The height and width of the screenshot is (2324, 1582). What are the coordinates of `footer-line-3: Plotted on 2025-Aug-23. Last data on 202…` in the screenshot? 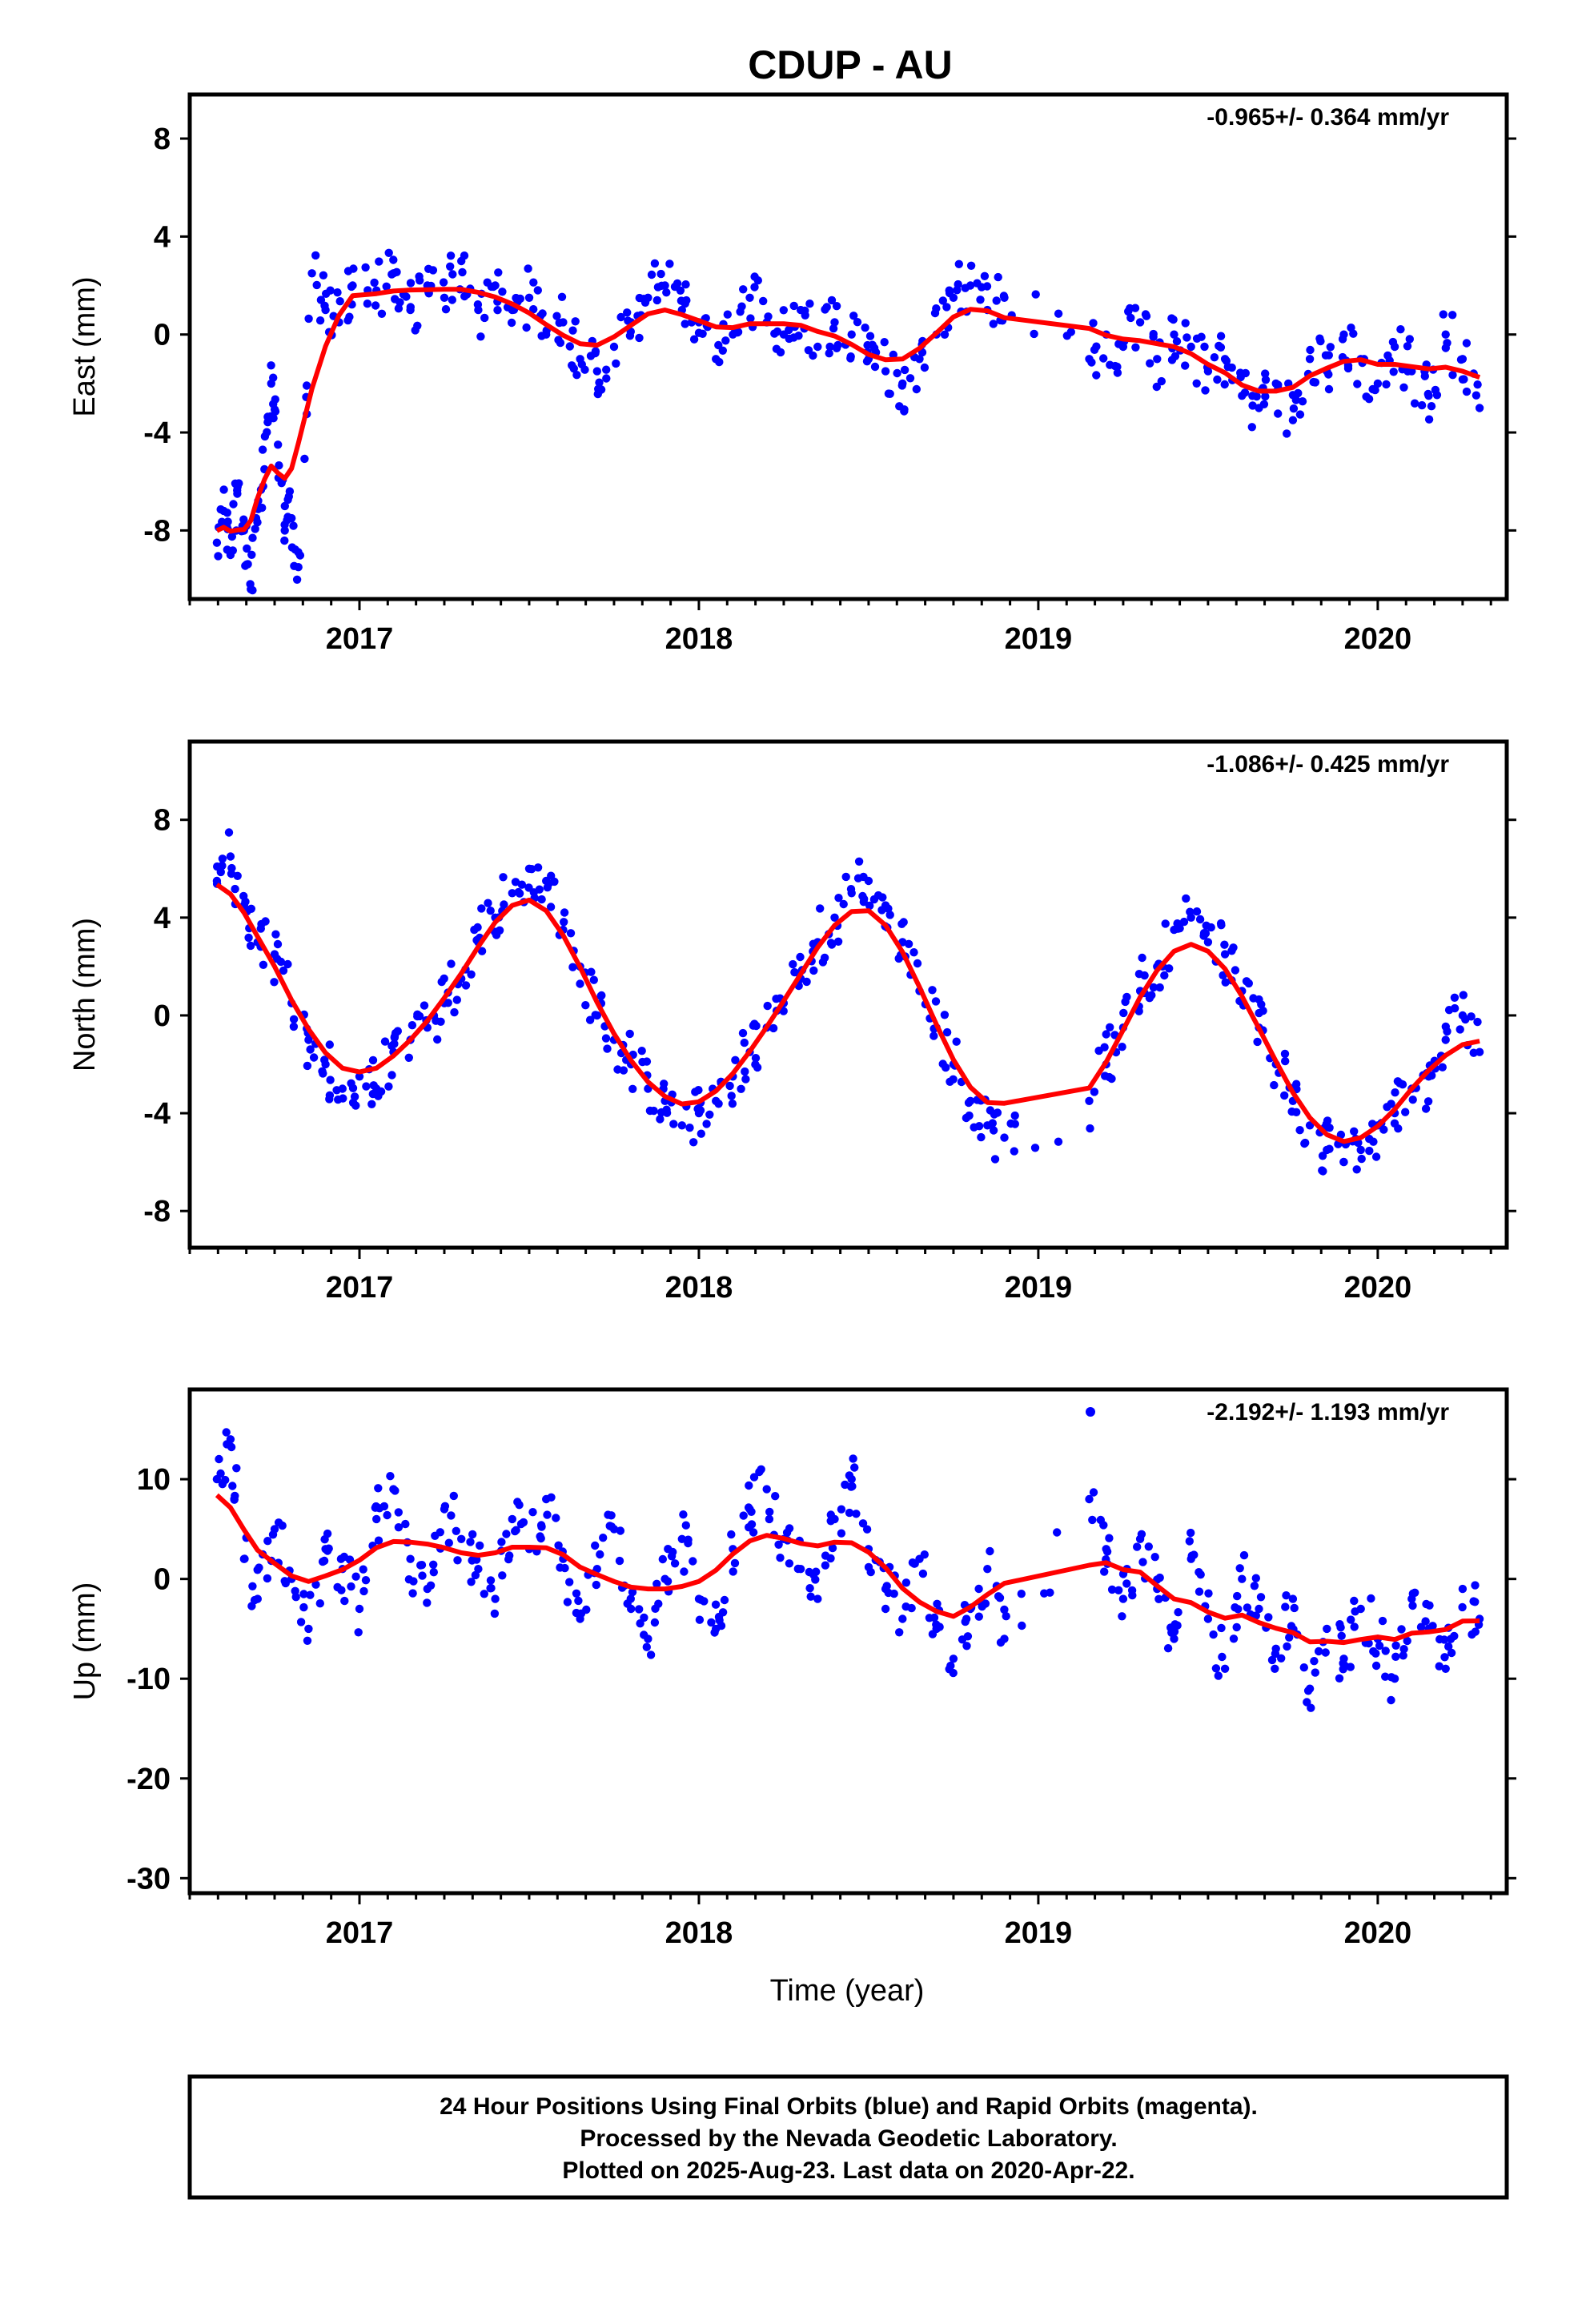 It's located at (848, 2170).